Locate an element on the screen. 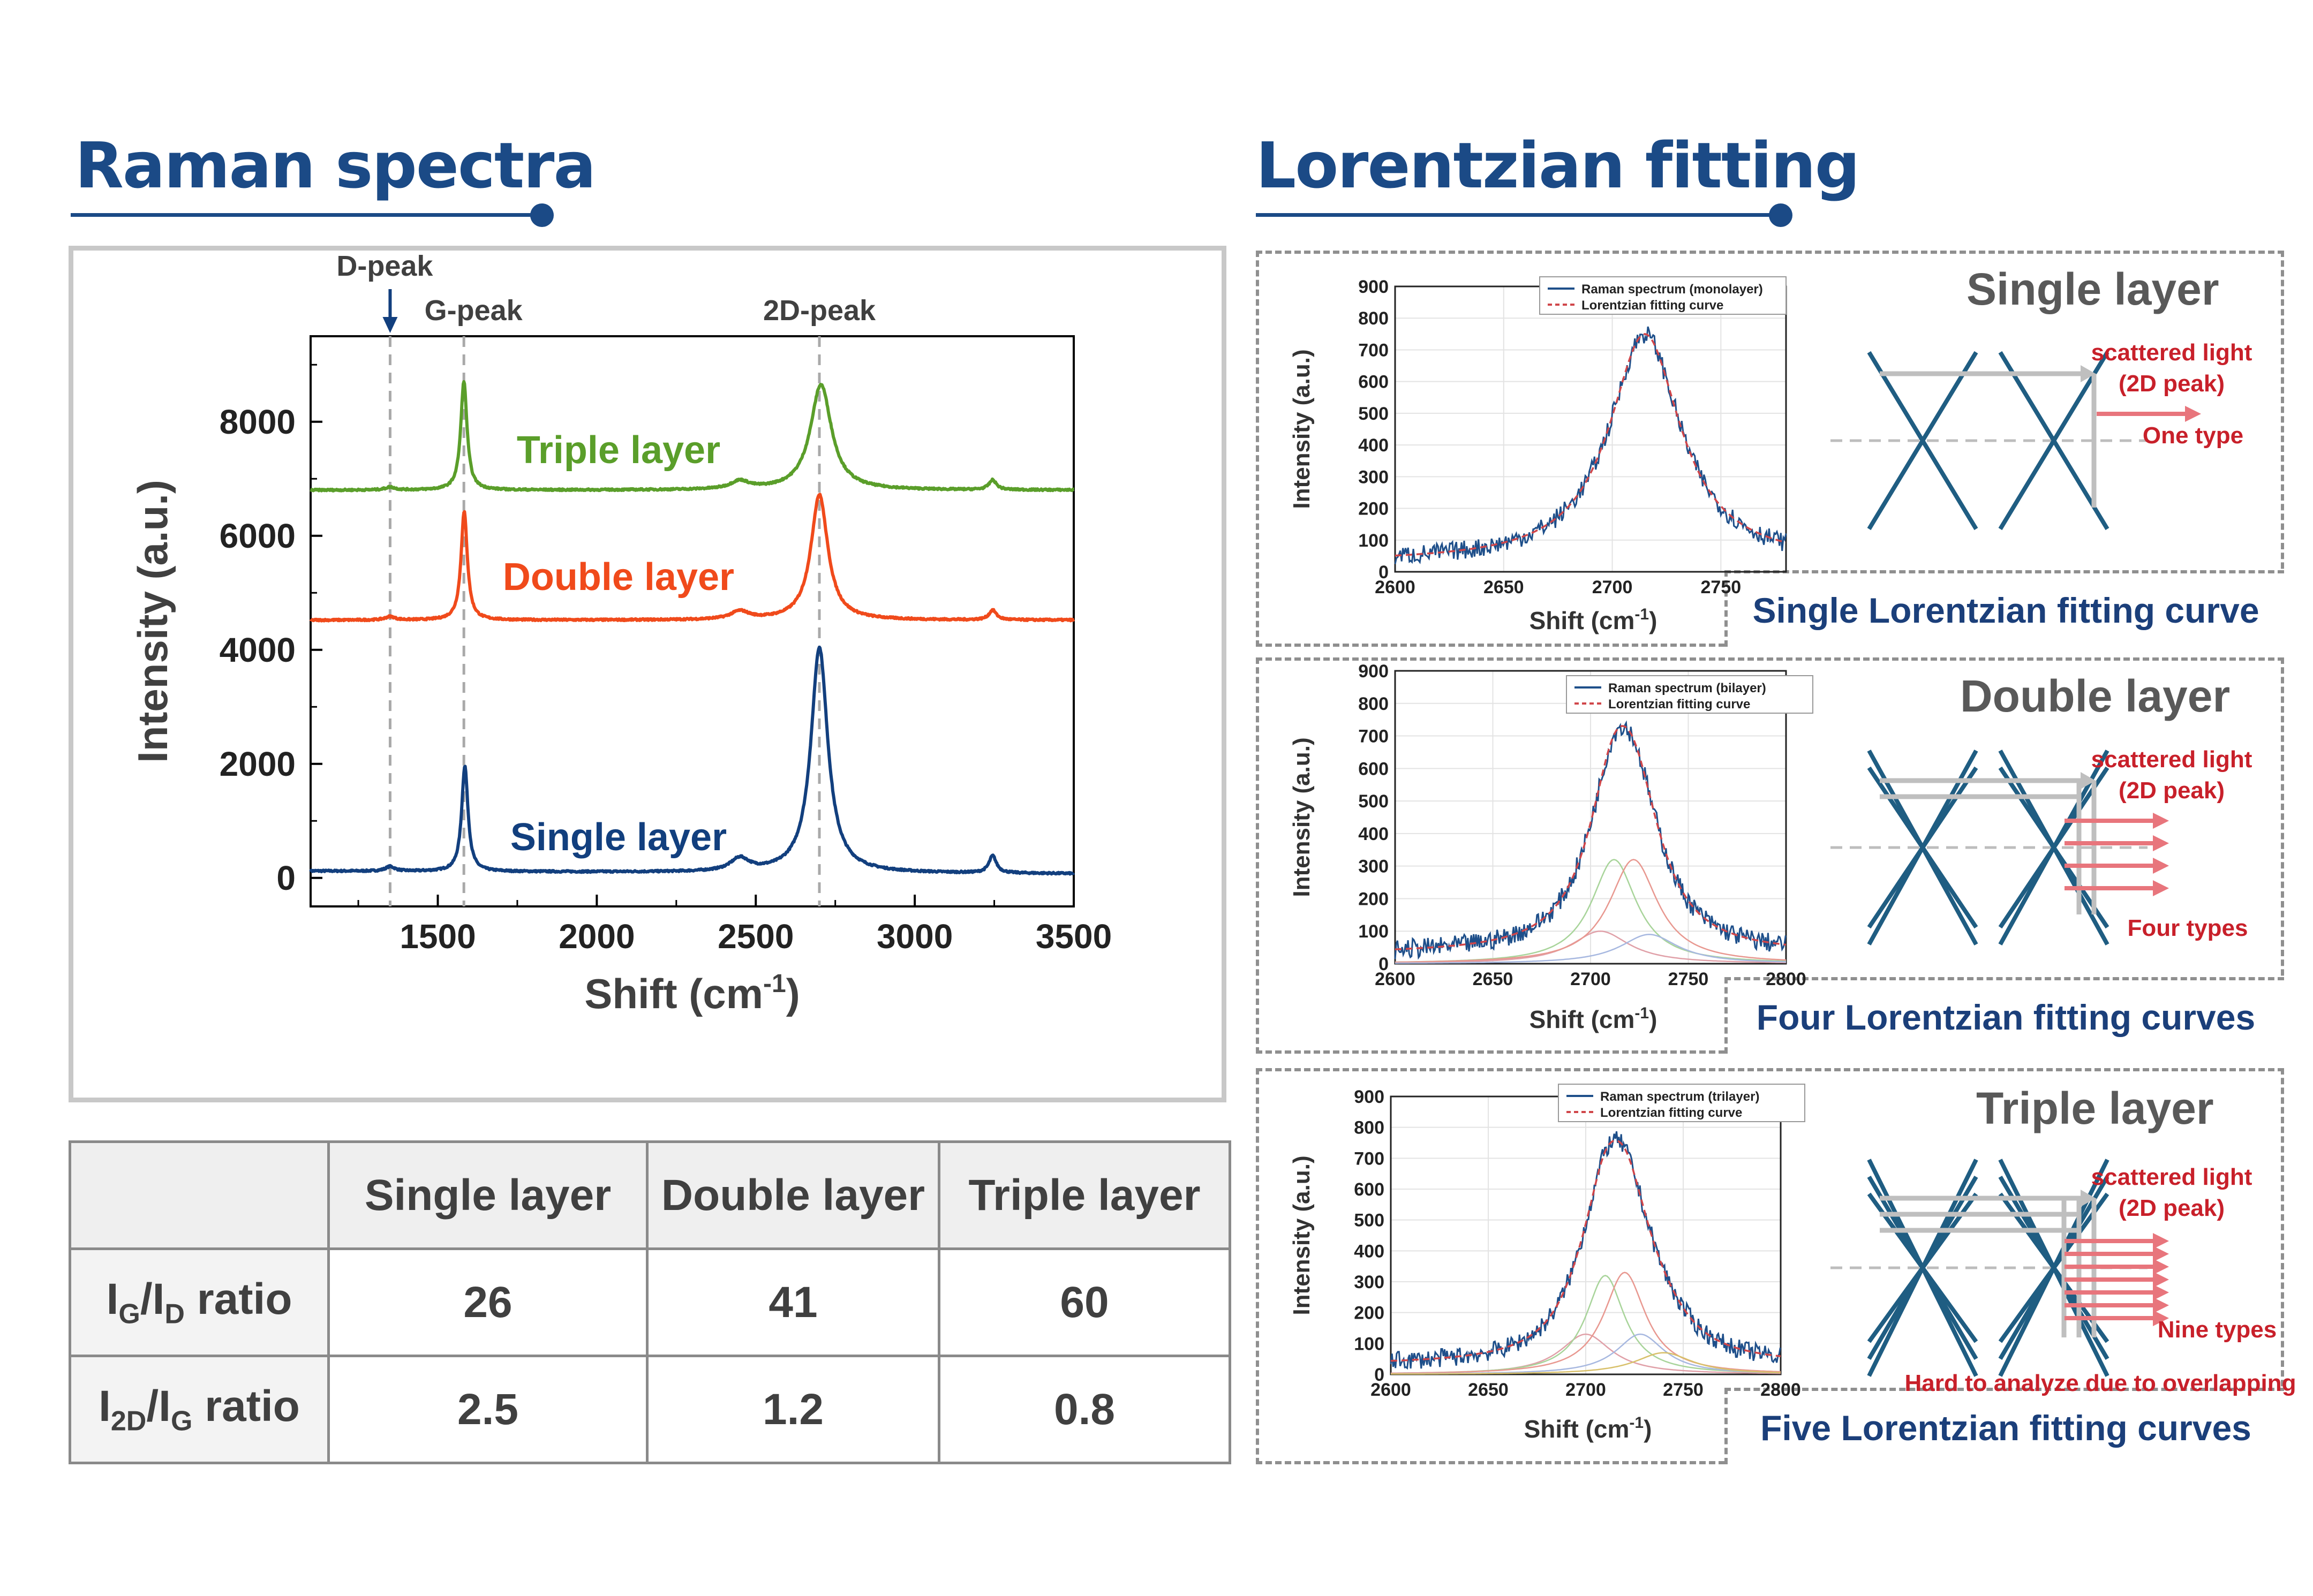  table-row-label: I2D/IG ratio is located at coordinates (199, 1409).